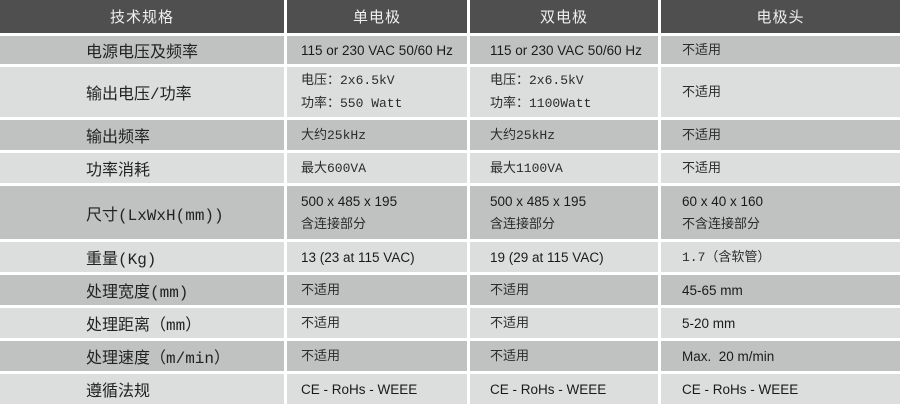  What do you see at coordinates (377, 16) in the screenshot?
I see `column-header: 单电极` at bounding box center [377, 16].